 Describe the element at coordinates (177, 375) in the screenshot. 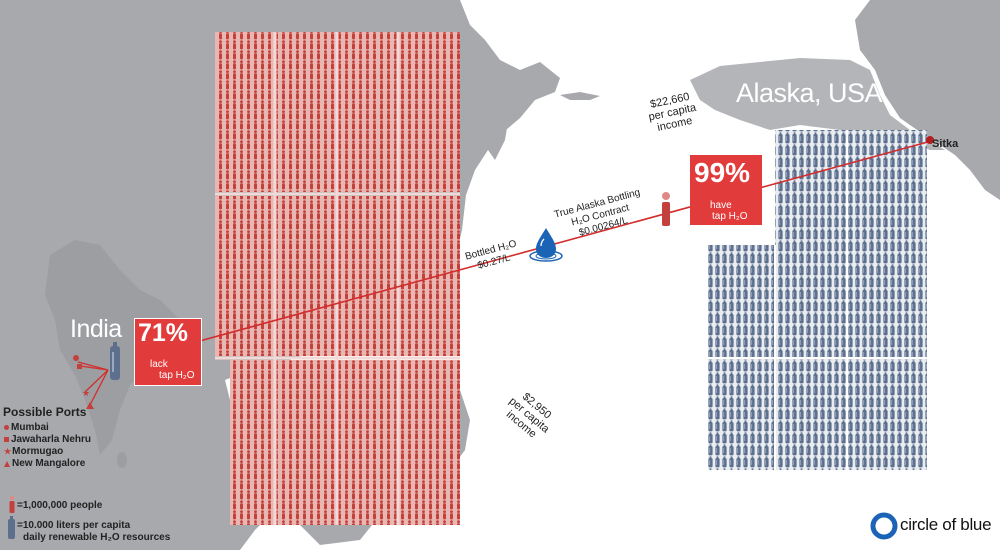

I see `india-caption-2: tap H₂O` at that location.